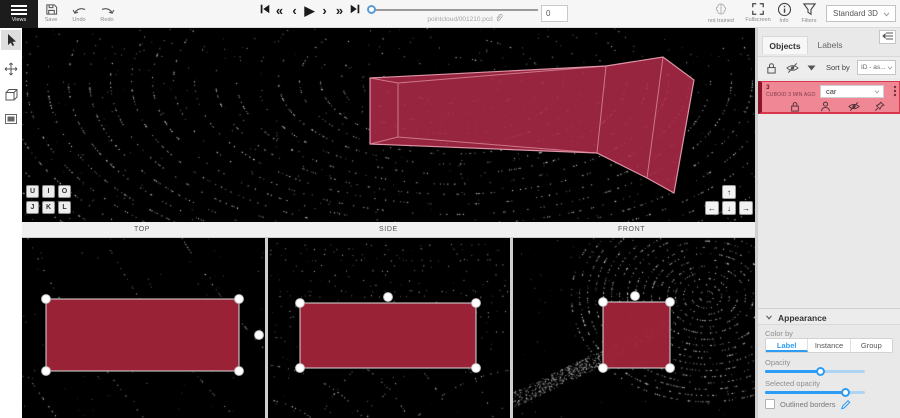 This screenshot has width=900, height=418. Describe the element at coordinates (838, 67) in the screenshot. I see `sort-by-label: Sort by` at that location.